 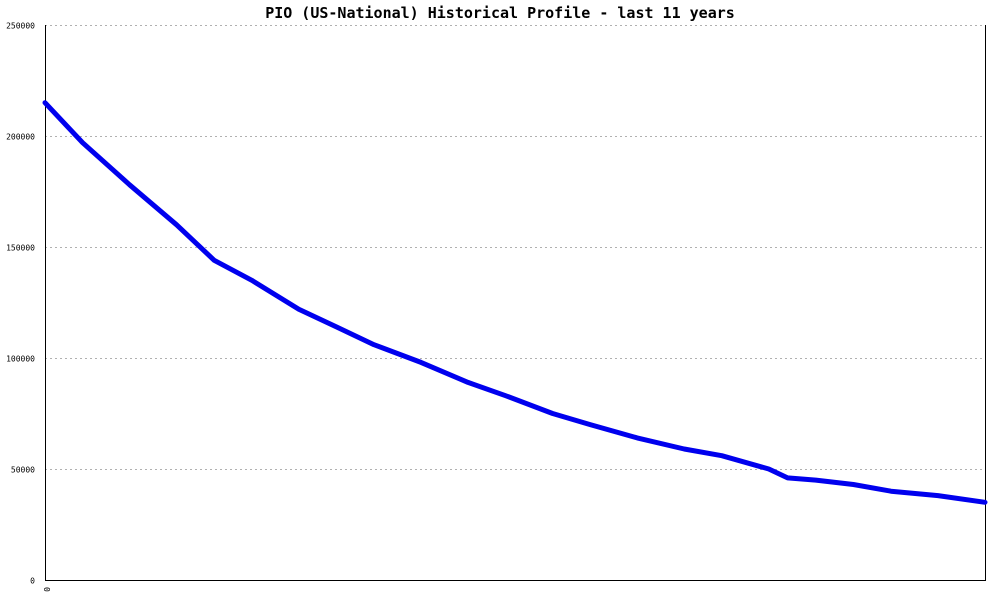 What do you see at coordinates (20, 26) in the screenshot?
I see `y-tick-label: 250000` at bounding box center [20, 26].